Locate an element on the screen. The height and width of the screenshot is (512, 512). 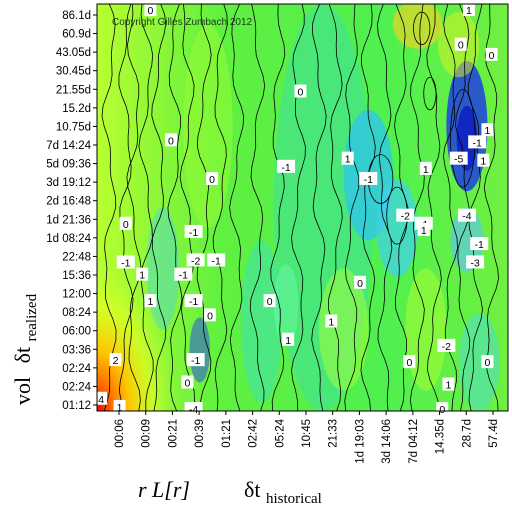
x-tick-label: 00:39 is located at coordinates (200, 433).